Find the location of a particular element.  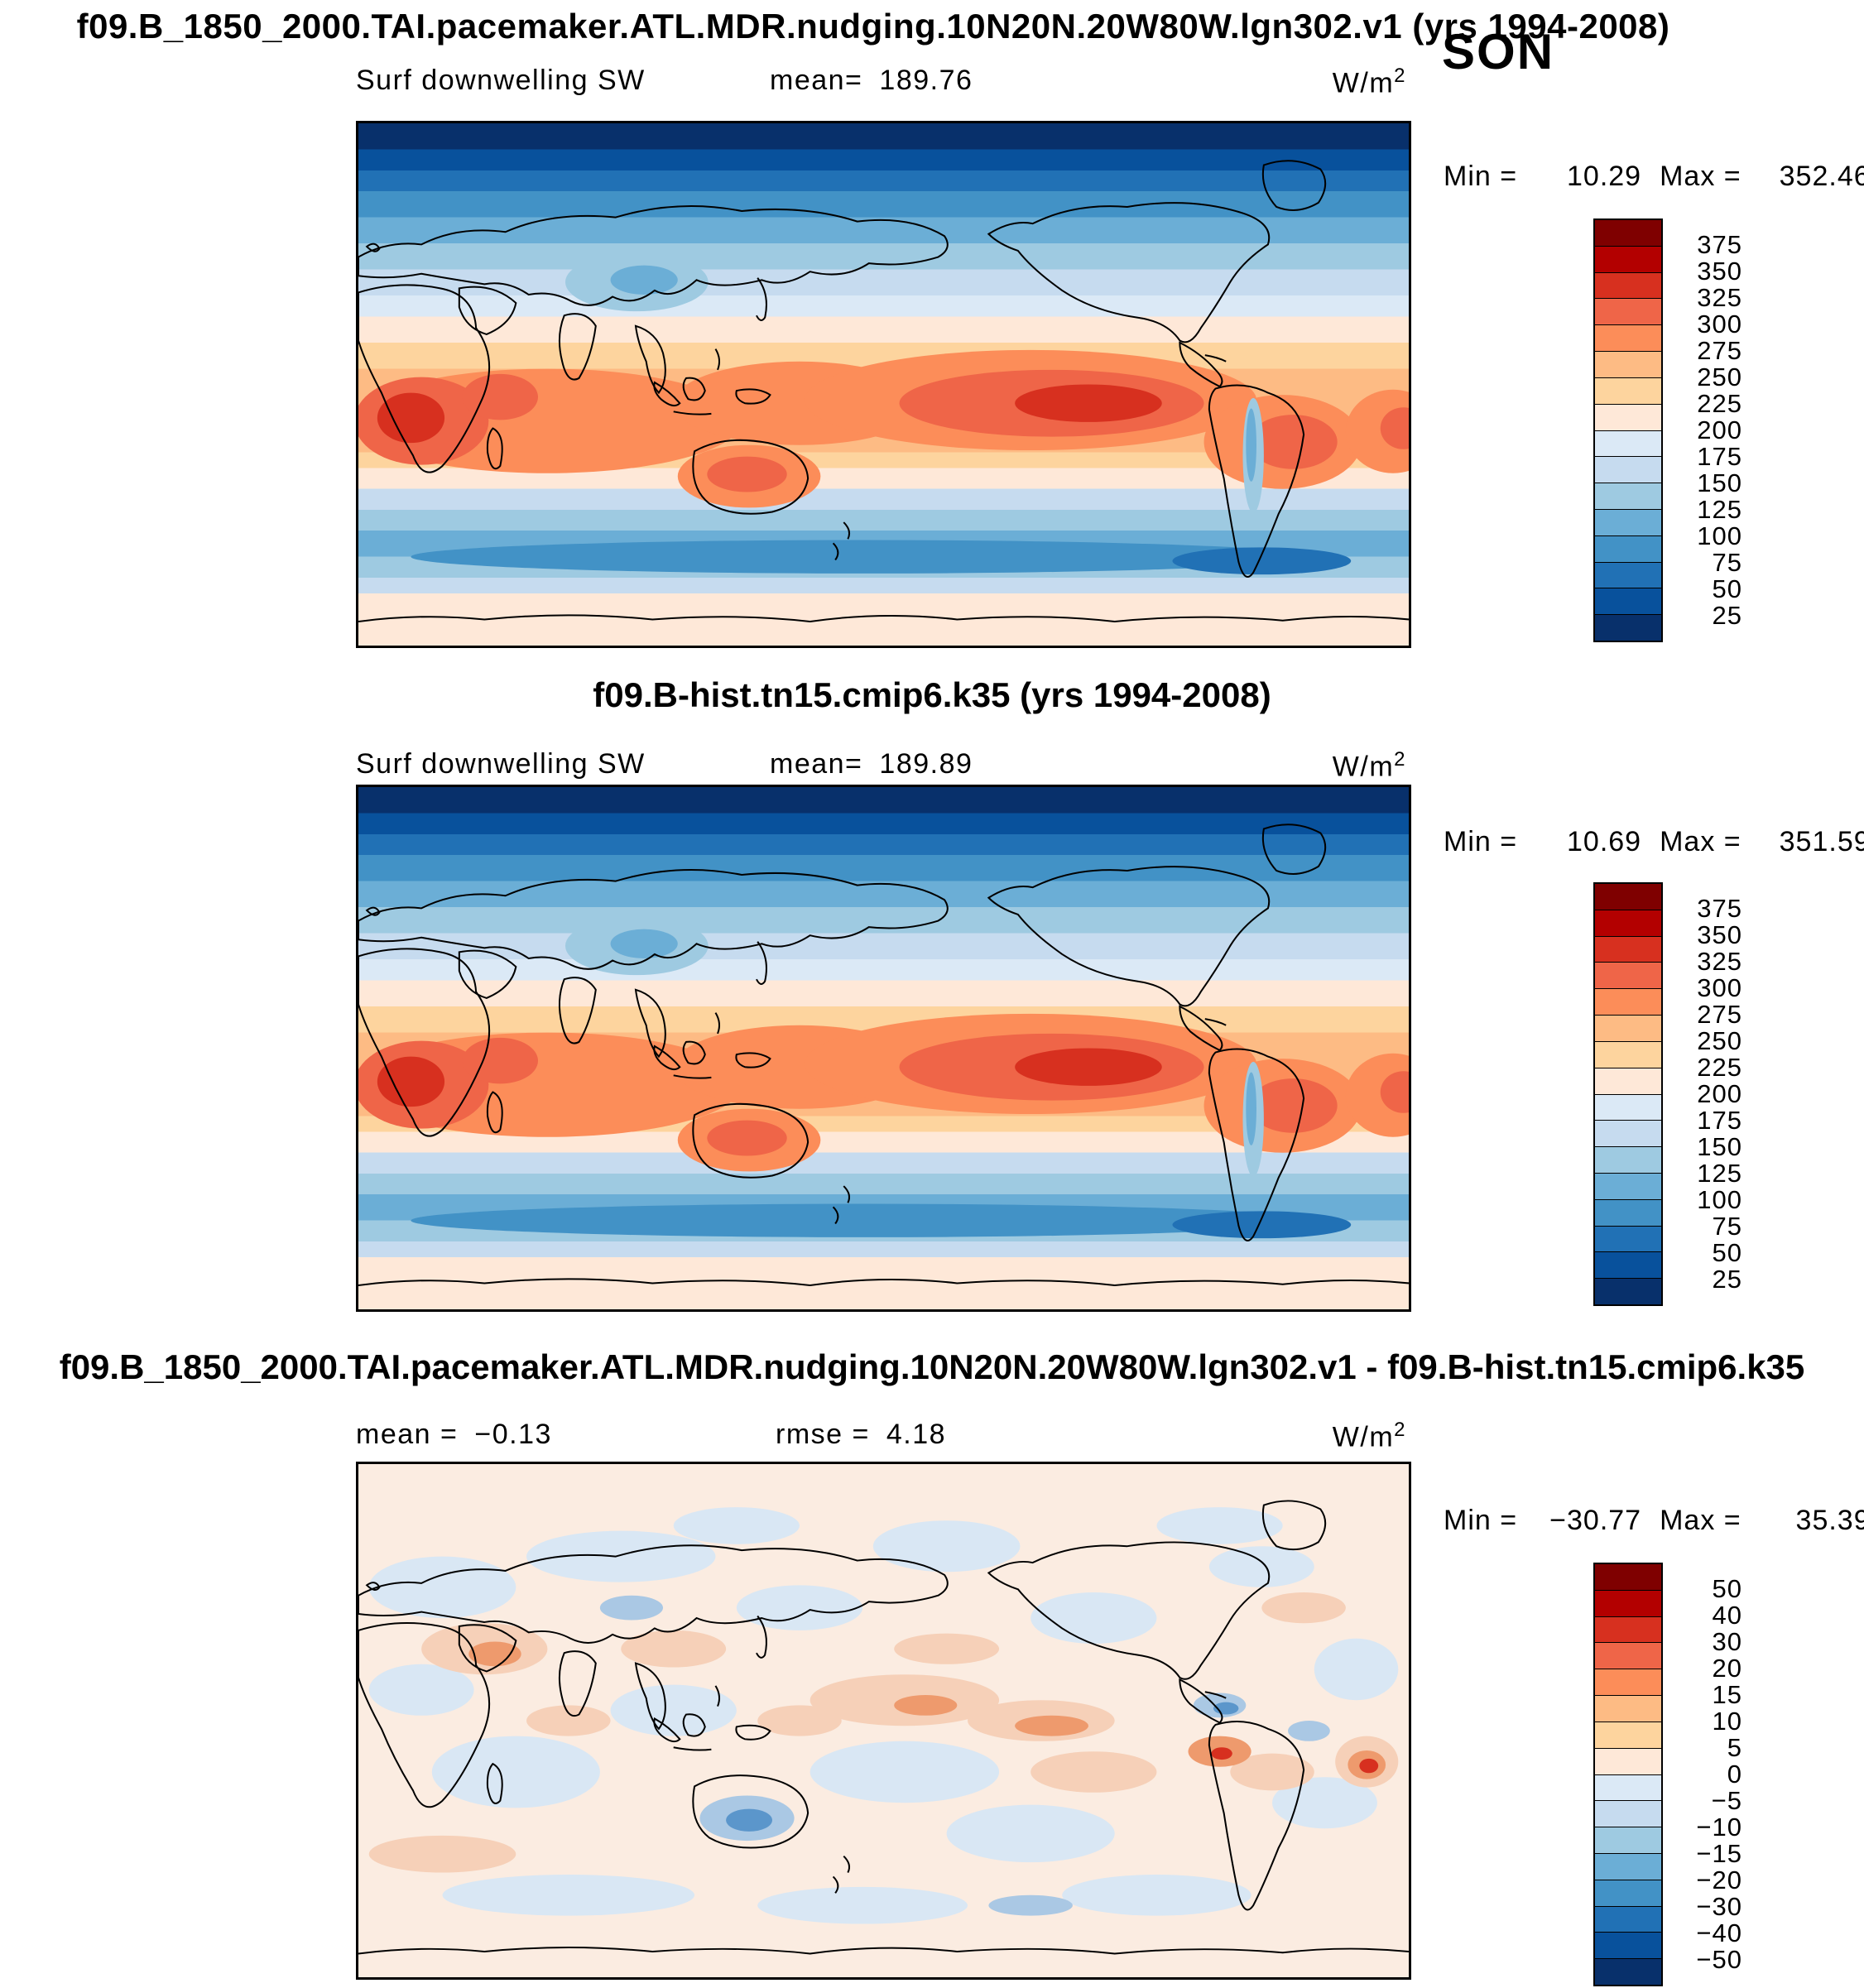

panel3-mean: mean = −0.13 is located at coordinates (454, 1435).